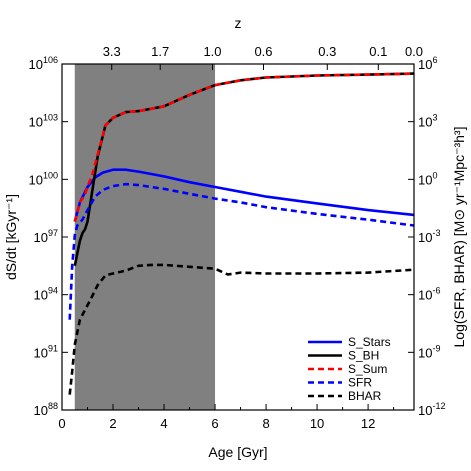 This screenshot has width=471, height=471. I want to click on y-left-tick-label: 10100, so click(44, 178).